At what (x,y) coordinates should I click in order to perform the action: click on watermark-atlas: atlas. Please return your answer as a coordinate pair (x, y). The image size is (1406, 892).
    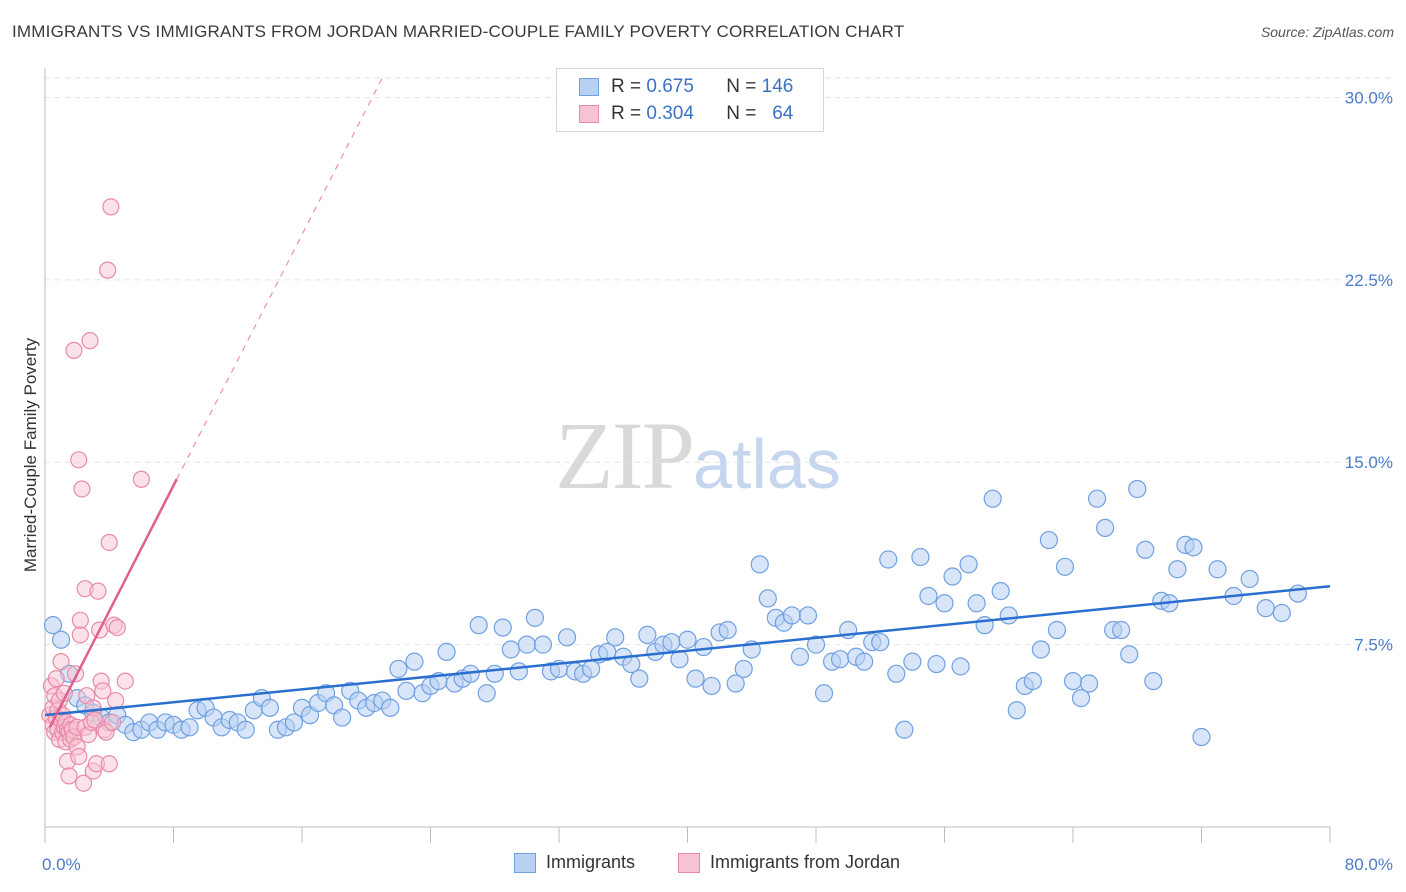
    Looking at the image, I should click on (767, 464).